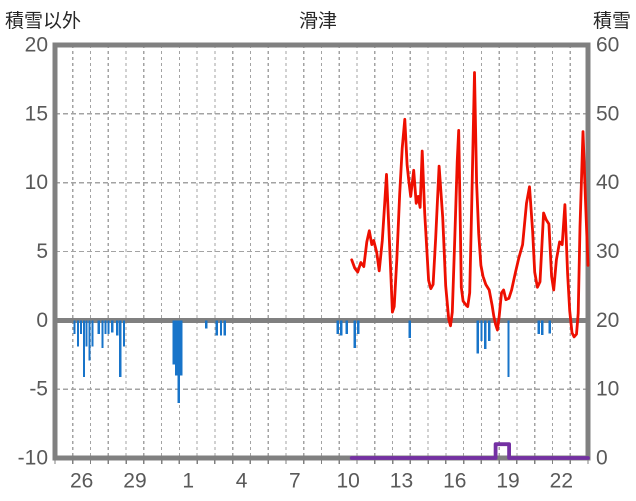  Describe the element at coordinates (81, 481) in the screenshot. I see `x-axis-tick-label: 26` at that location.